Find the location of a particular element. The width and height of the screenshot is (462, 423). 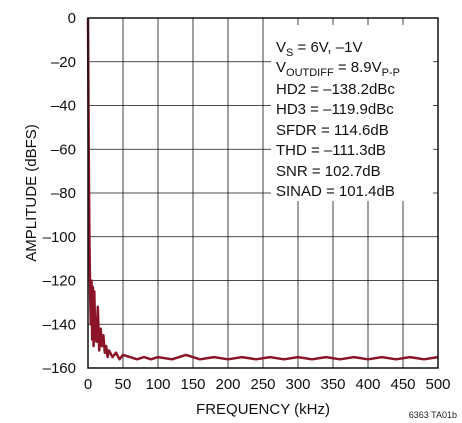

x-tick-label: 500 is located at coordinates (437, 384).